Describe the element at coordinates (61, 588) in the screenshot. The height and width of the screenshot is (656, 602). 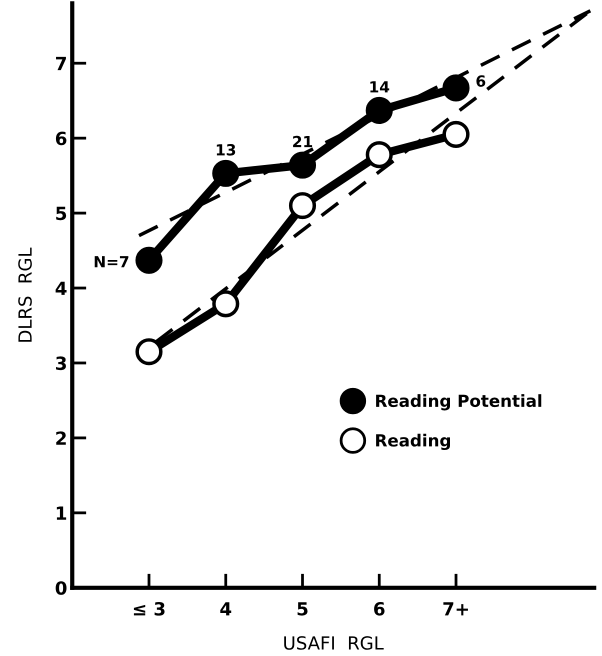
I see `y-tick-label: 0` at that location.